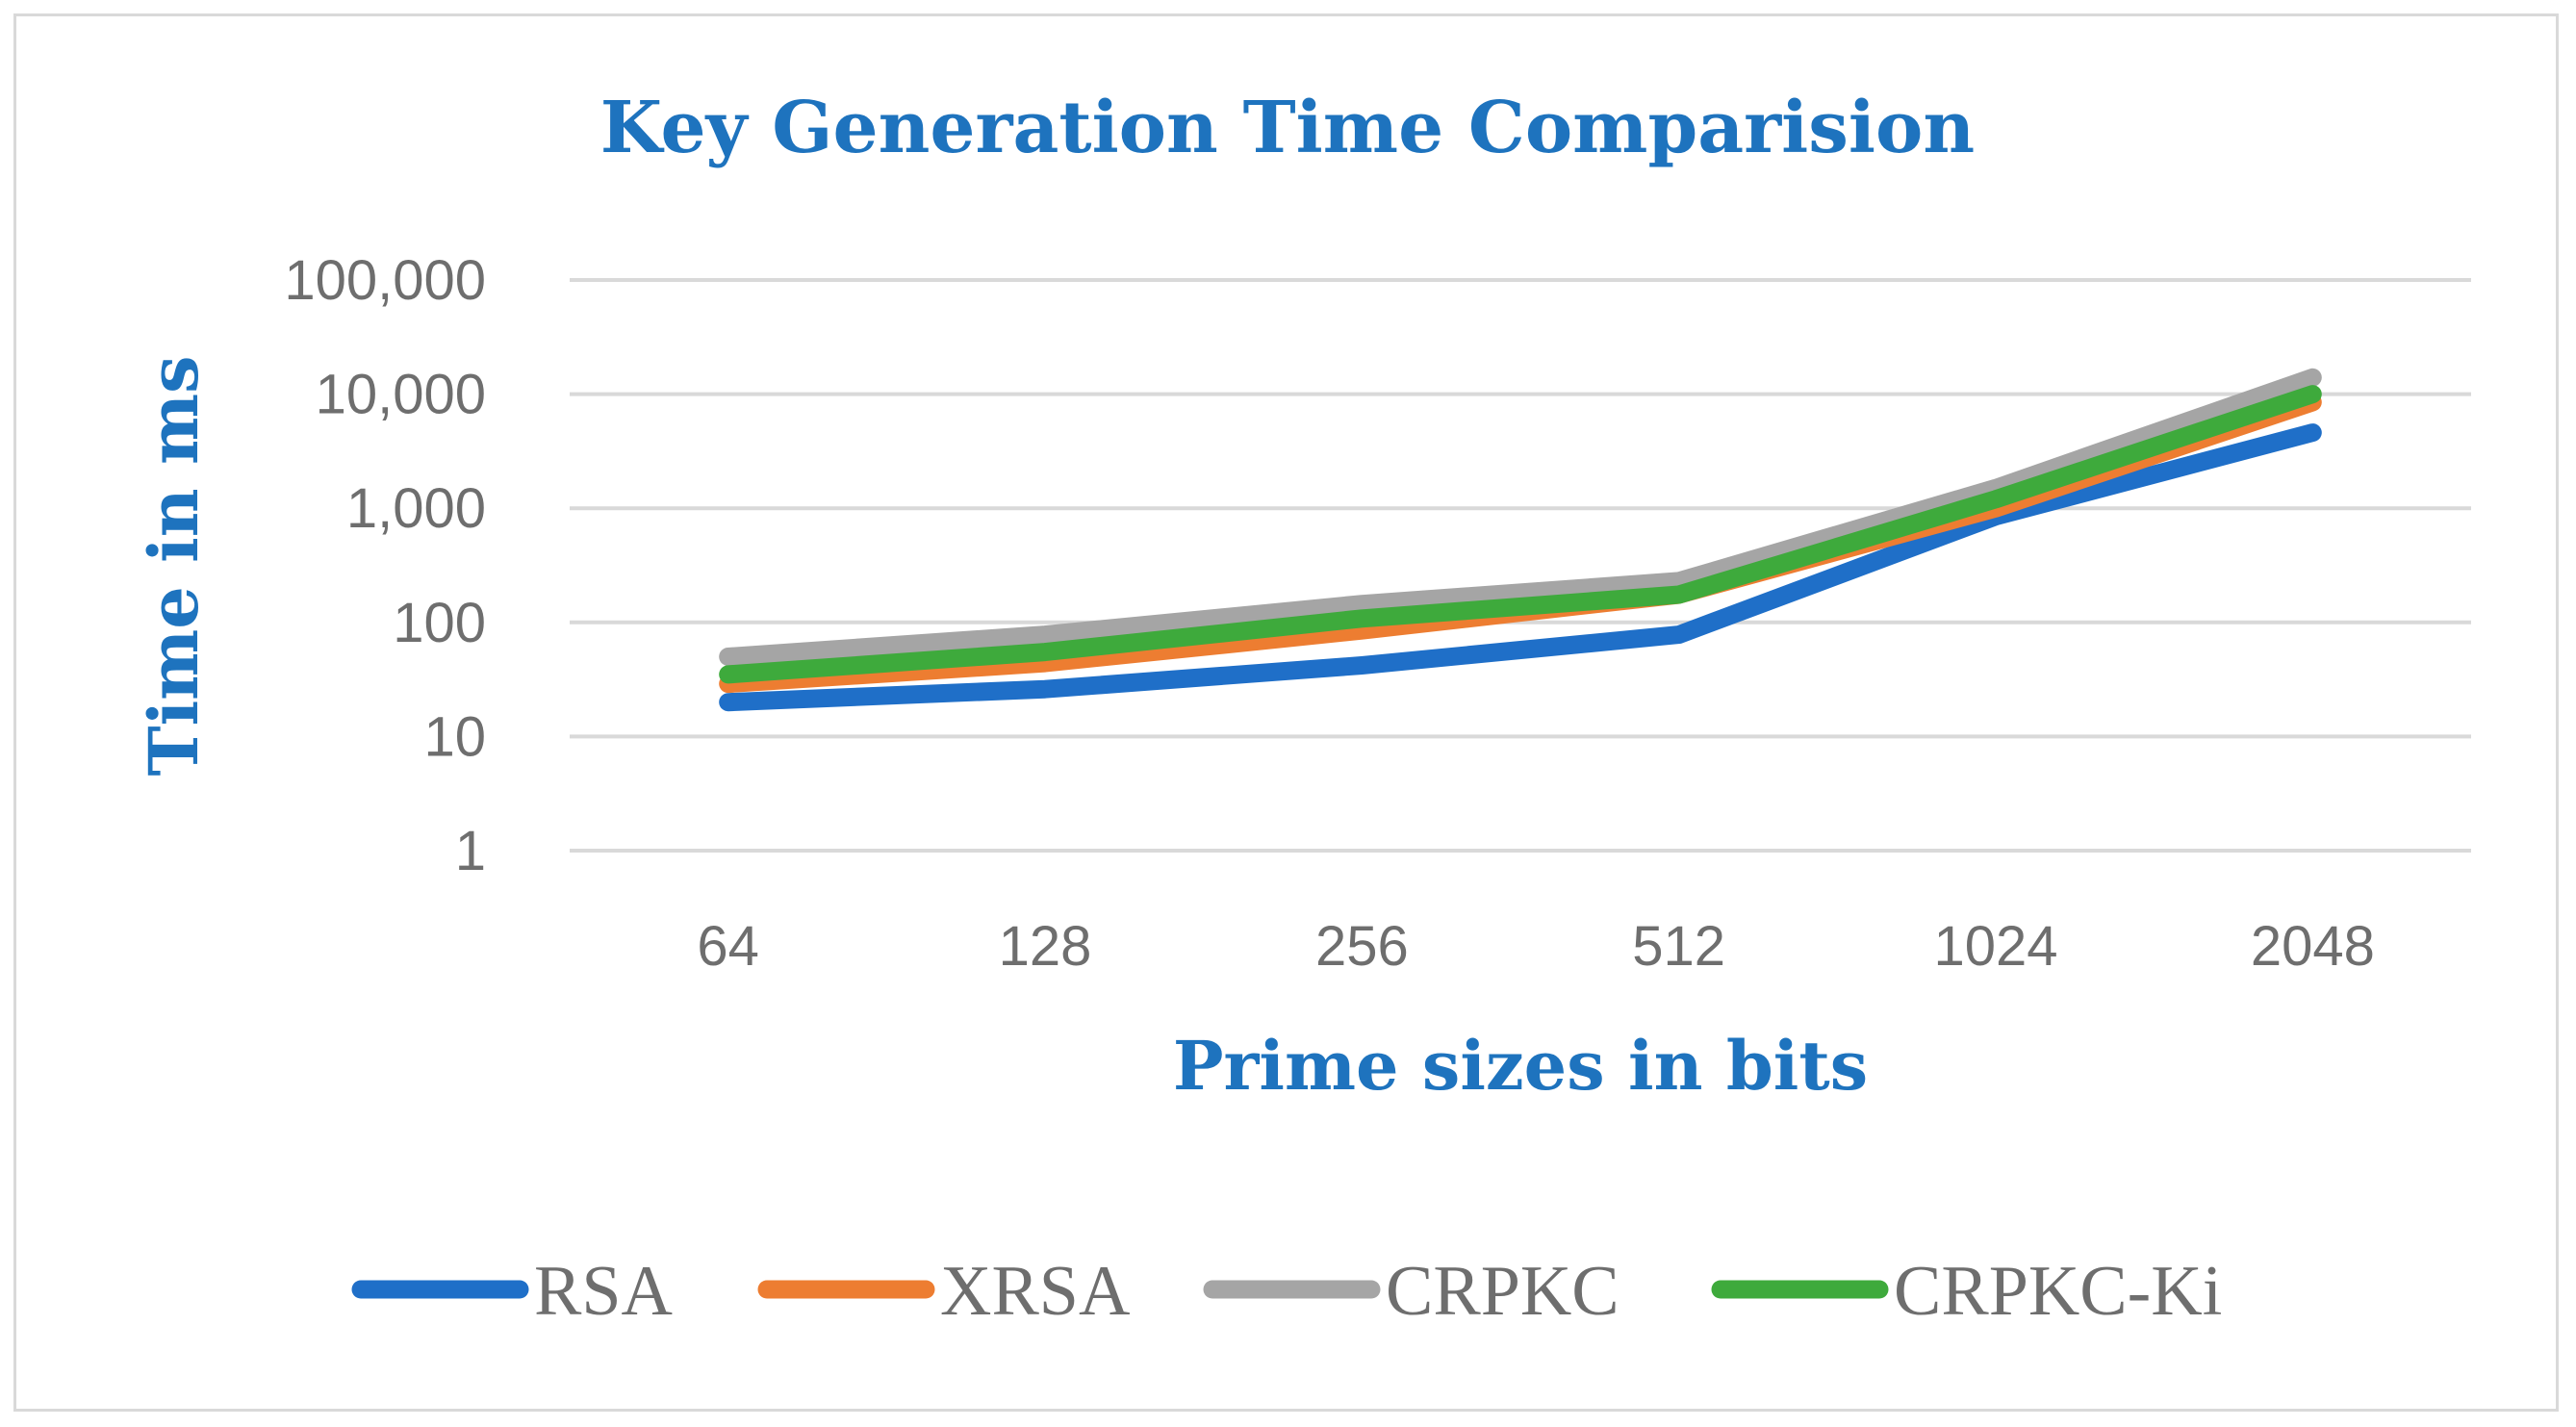 The image size is (2576, 1427). What do you see at coordinates (1678, 946) in the screenshot?
I see `x-tick-label: 512` at bounding box center [1678, 946].